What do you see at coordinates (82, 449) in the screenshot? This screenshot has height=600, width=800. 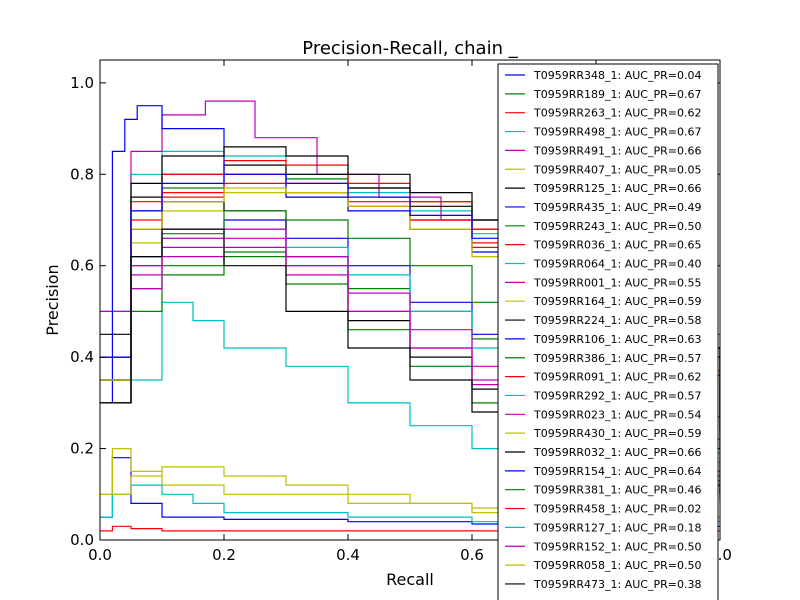 I see `y-tick-label-1: 0.2` at bounding box center [82, 449].